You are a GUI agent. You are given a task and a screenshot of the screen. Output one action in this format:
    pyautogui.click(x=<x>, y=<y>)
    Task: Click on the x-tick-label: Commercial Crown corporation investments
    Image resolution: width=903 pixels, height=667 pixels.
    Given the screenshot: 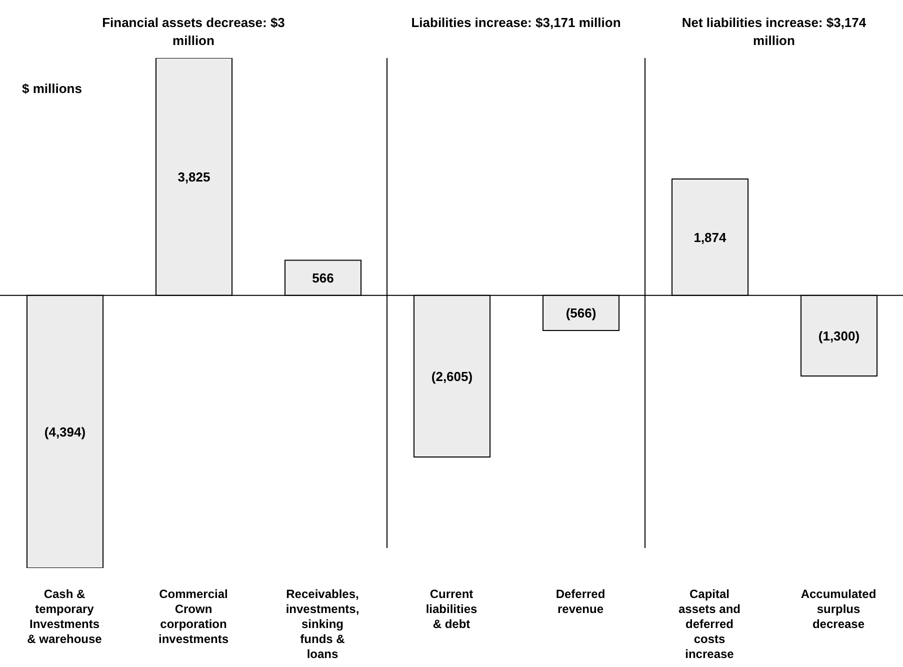 What is the action you would take?
    pyautogui.click(x=193, y=616)
    